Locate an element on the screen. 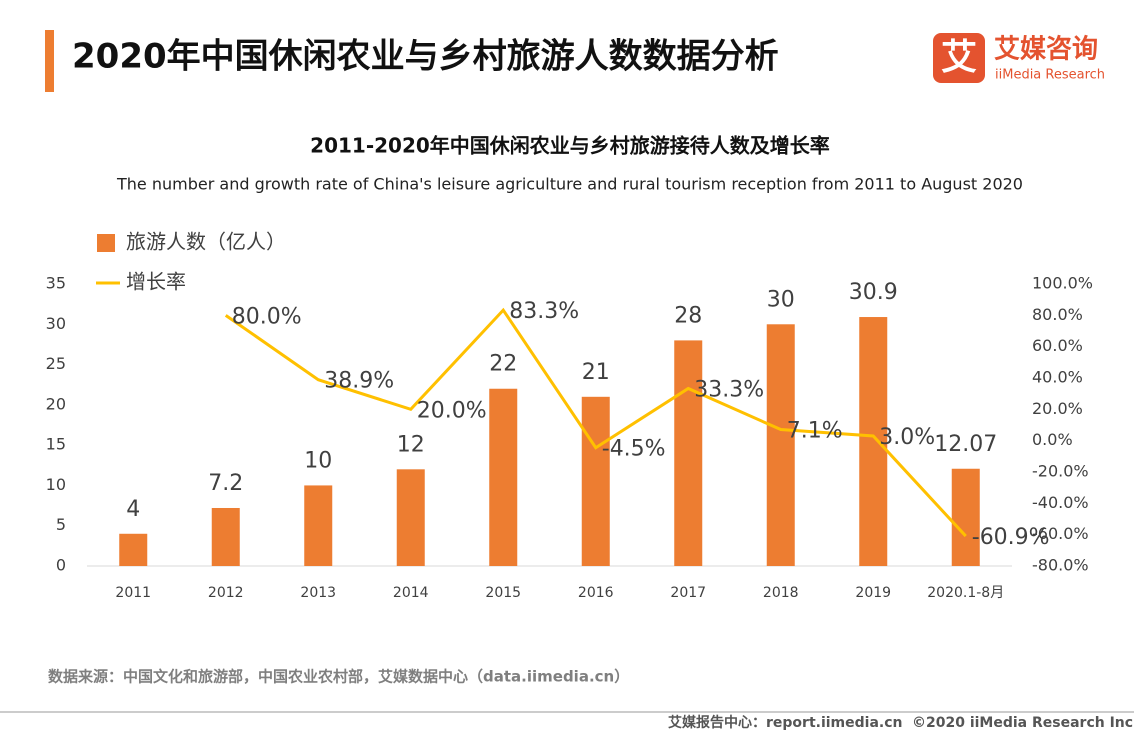 The width and height of the screenshot is (1134, 737). x-tick-label: 2013 is located at coordinates (318, 593).